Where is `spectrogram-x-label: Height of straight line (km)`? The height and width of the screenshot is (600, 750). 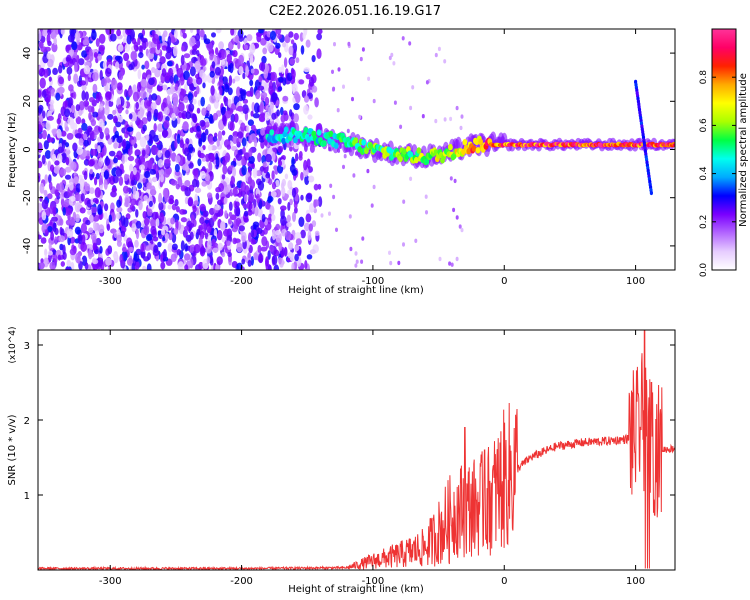
spectrogram-x-label: Height of straight line (km) is located at coordinates (356, 290).